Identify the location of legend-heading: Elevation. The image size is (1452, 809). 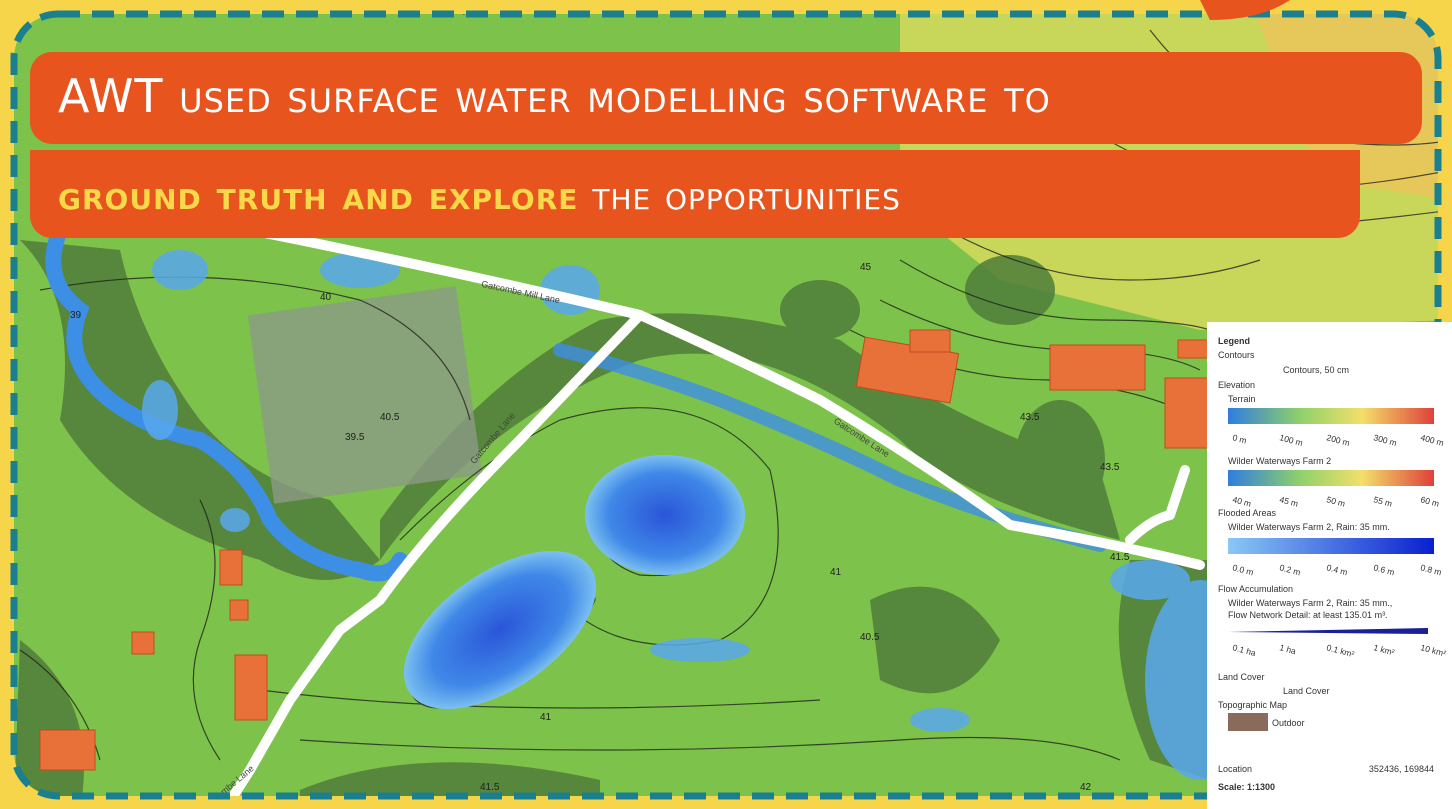
(1236, 385).